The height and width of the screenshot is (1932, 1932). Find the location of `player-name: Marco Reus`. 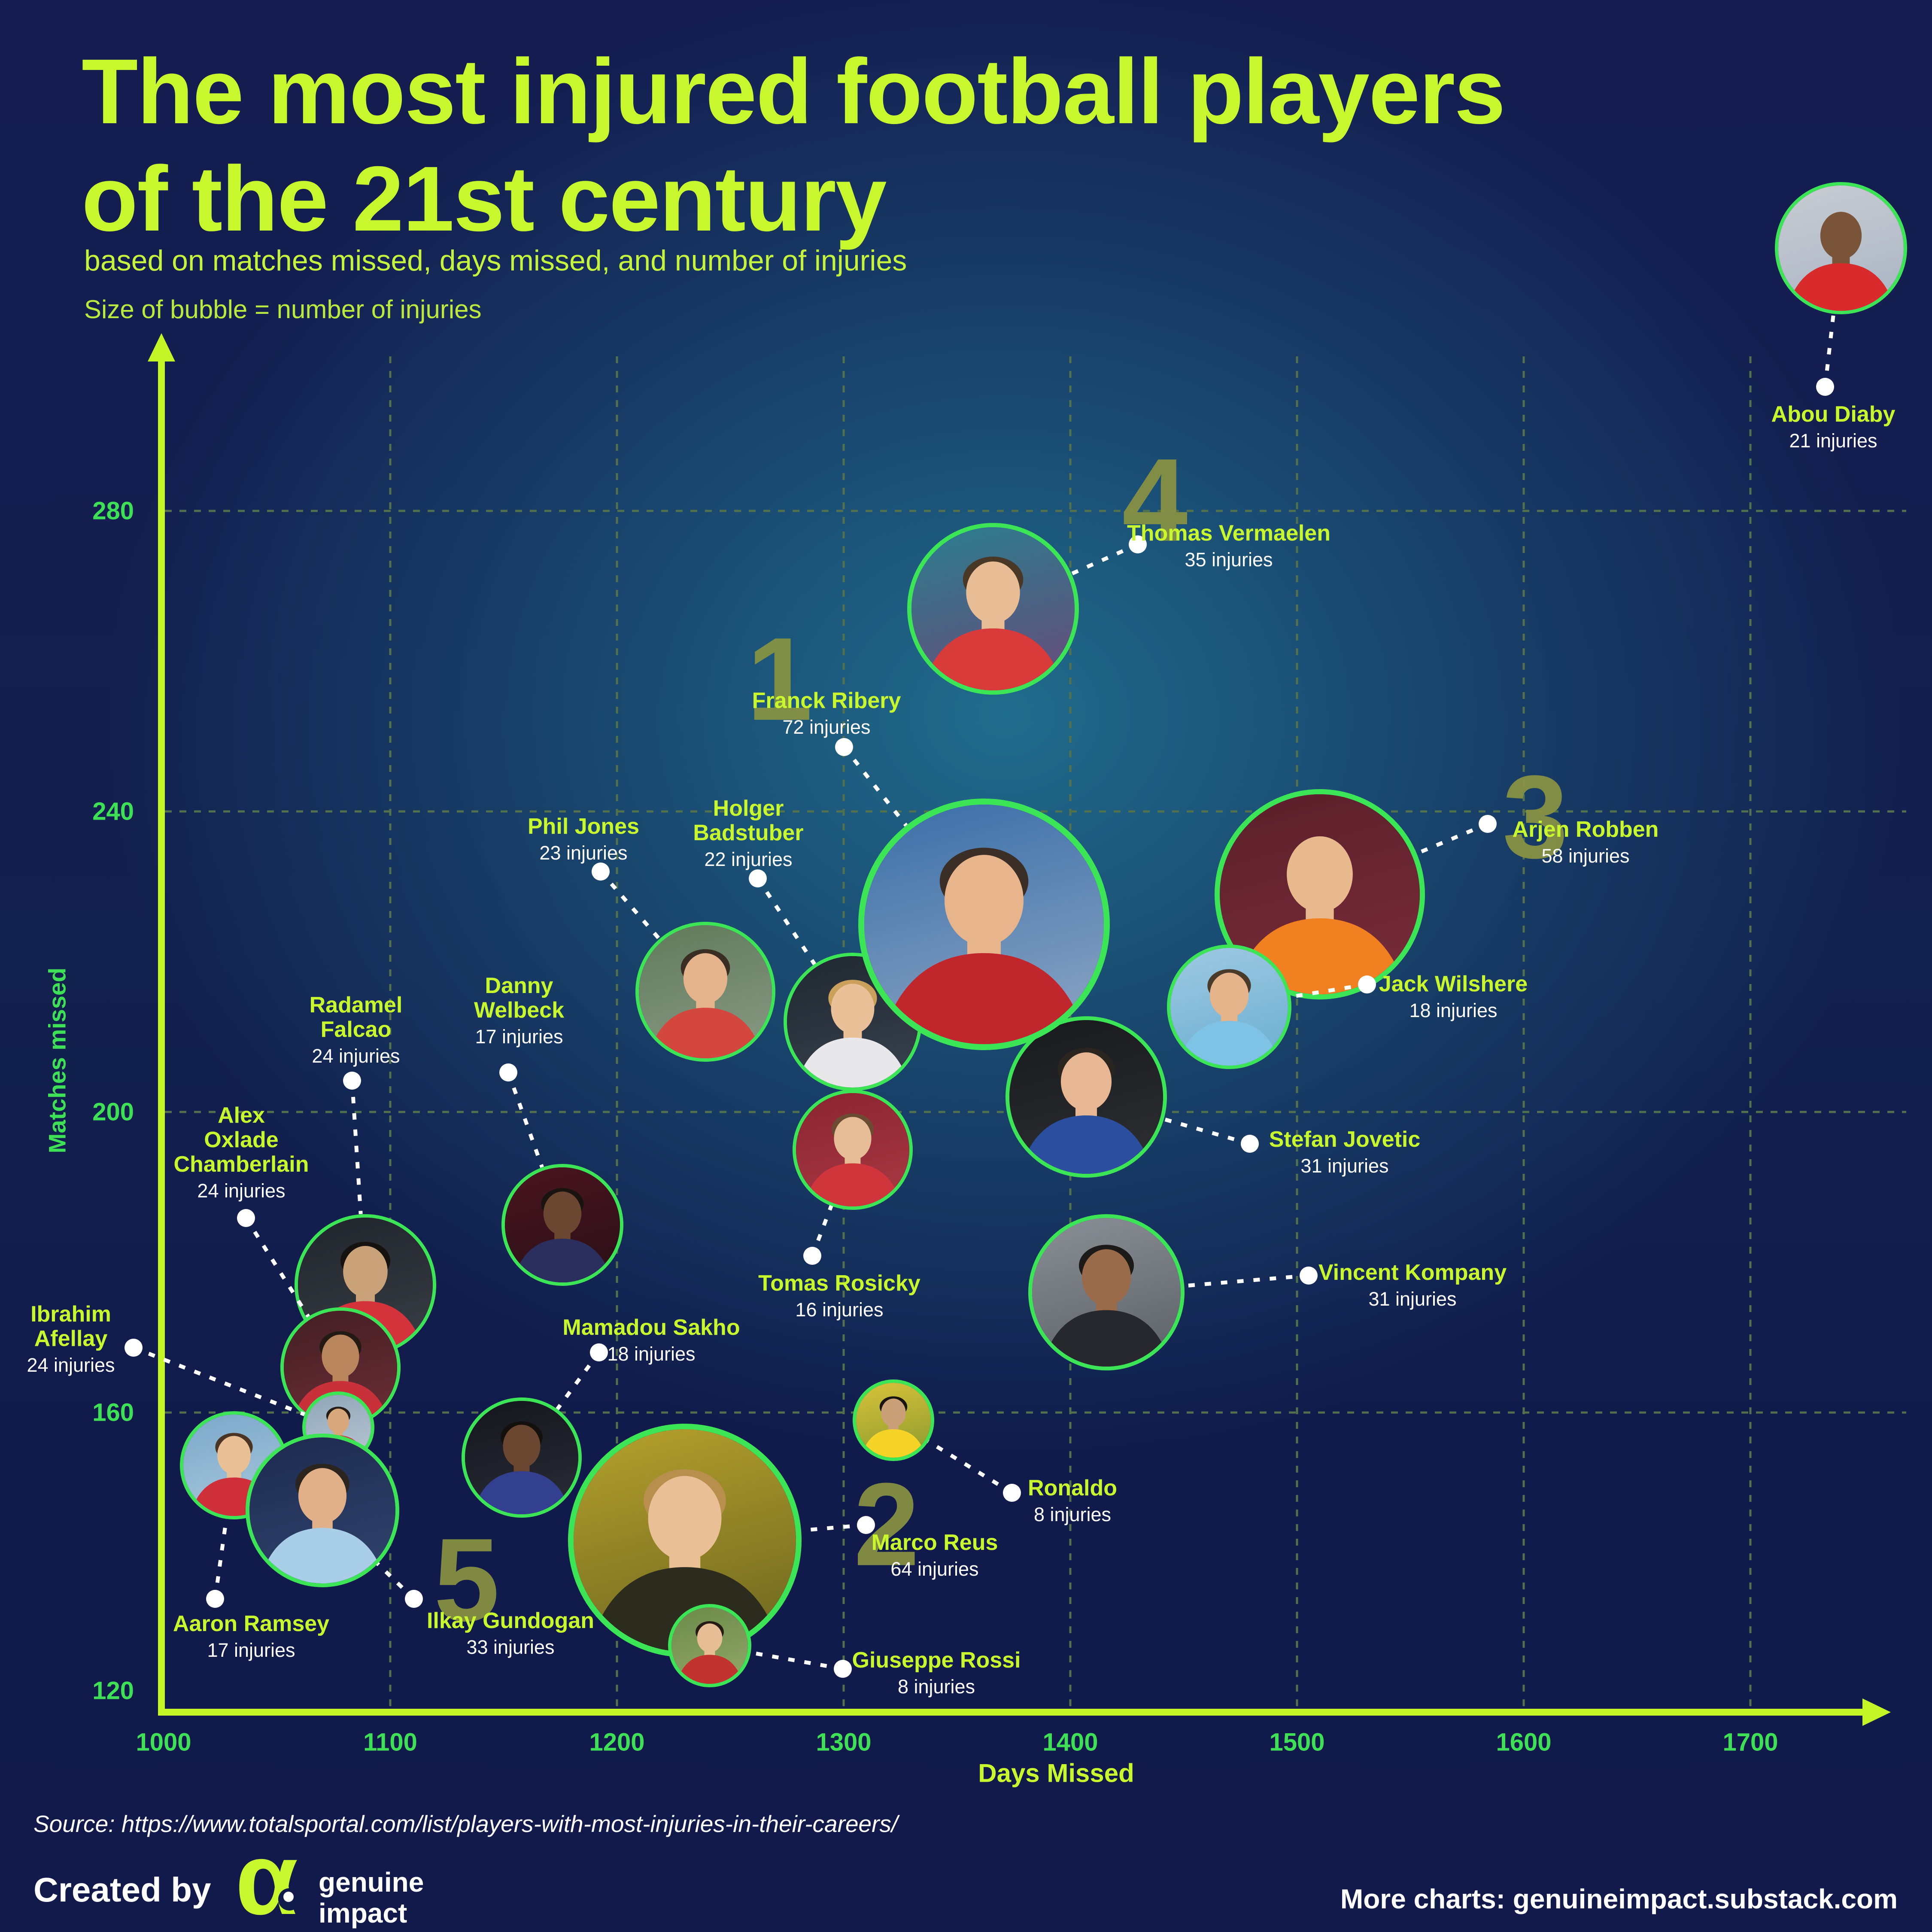

player-name: Marco Reus is located at coordinates (935, 1543).